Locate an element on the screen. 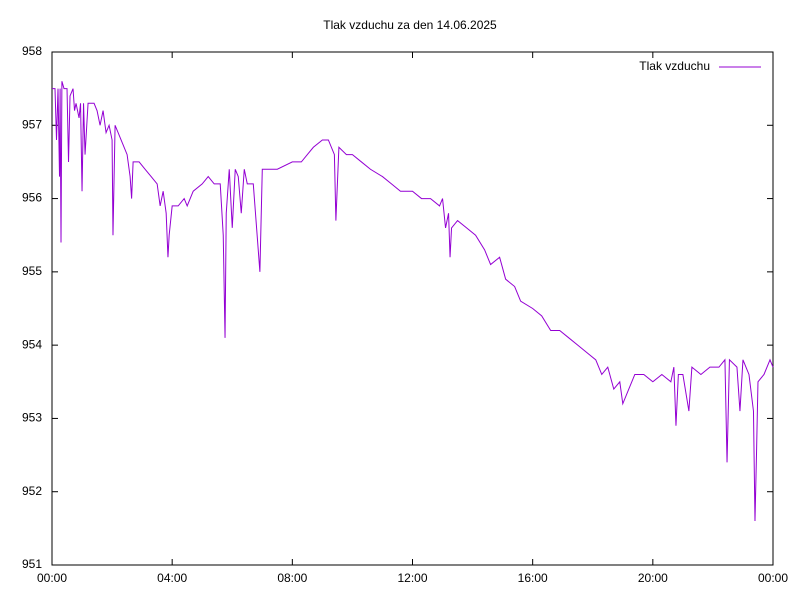 This screenshot has height=600, width=800. y-tick-label: 954 is located at coordinates (32, 344).